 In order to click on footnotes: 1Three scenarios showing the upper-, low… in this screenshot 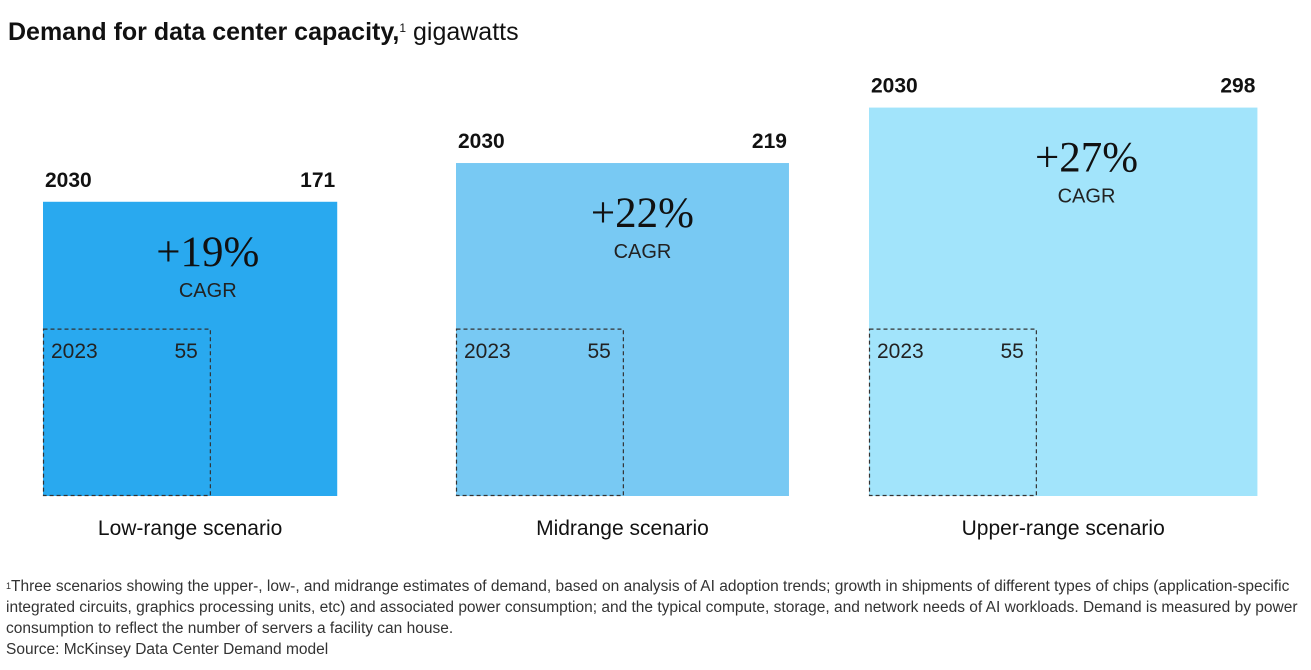, I will do `click(656, 618)`.